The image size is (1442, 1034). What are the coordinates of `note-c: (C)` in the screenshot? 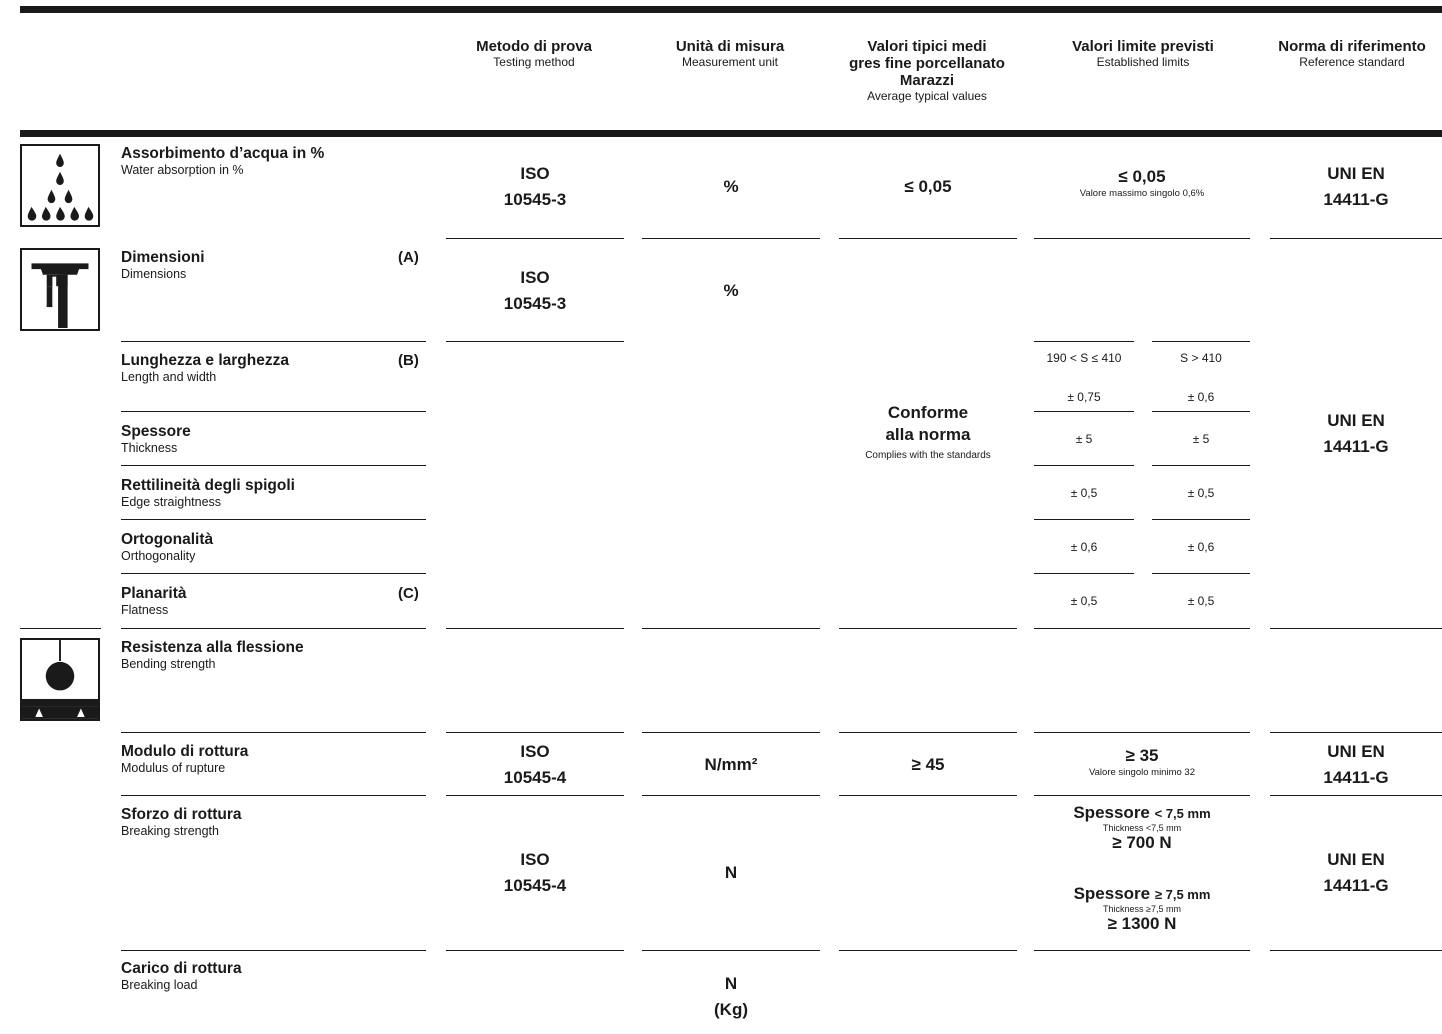 It's located at (408, 593).